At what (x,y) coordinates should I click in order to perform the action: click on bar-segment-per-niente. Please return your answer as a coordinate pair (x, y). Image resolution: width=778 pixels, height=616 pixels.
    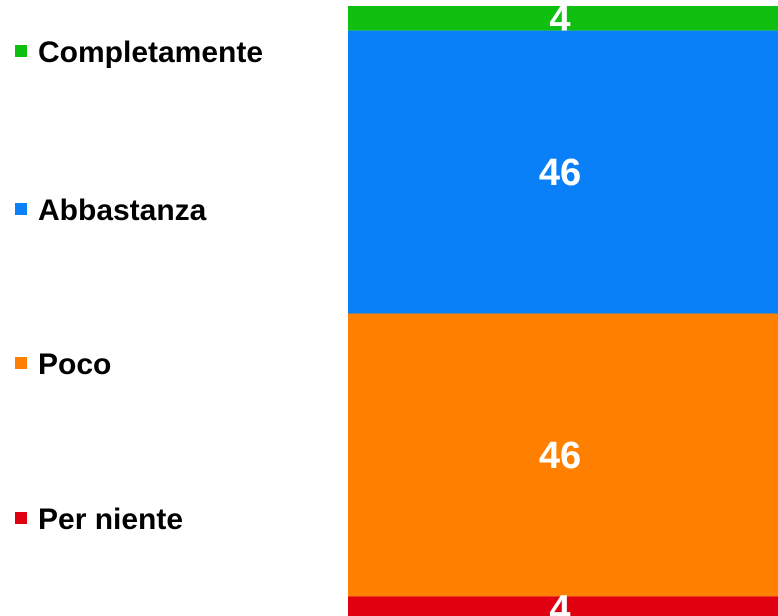
    Looking at the image, I should click on (563, 606).